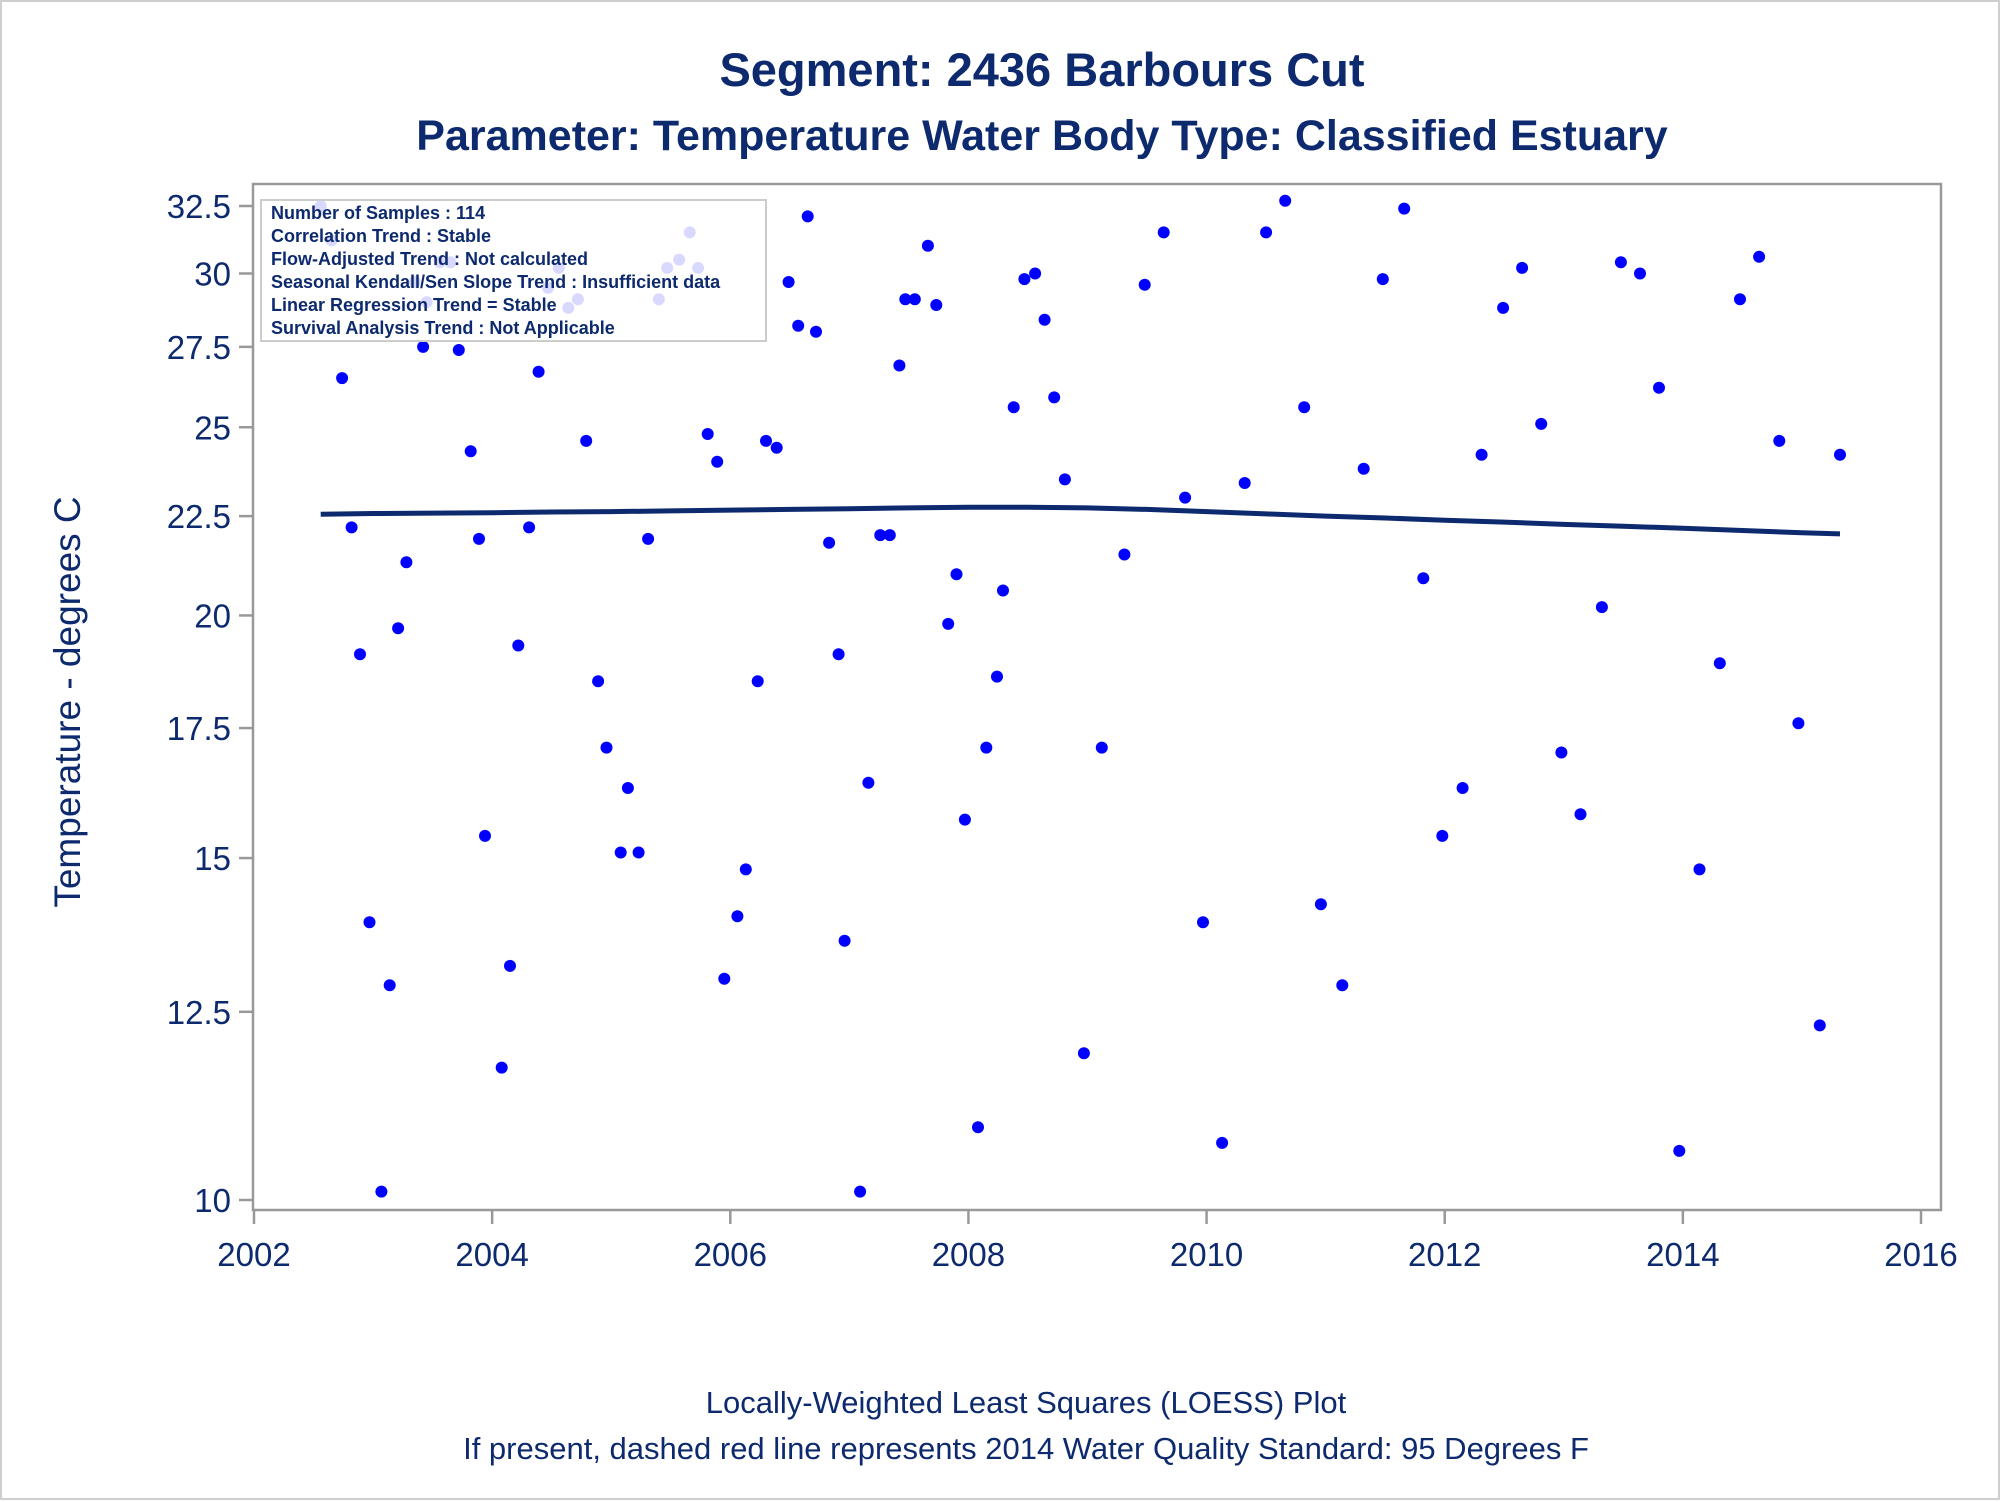  I want to click on stats-box-frame, so click(513, 270).